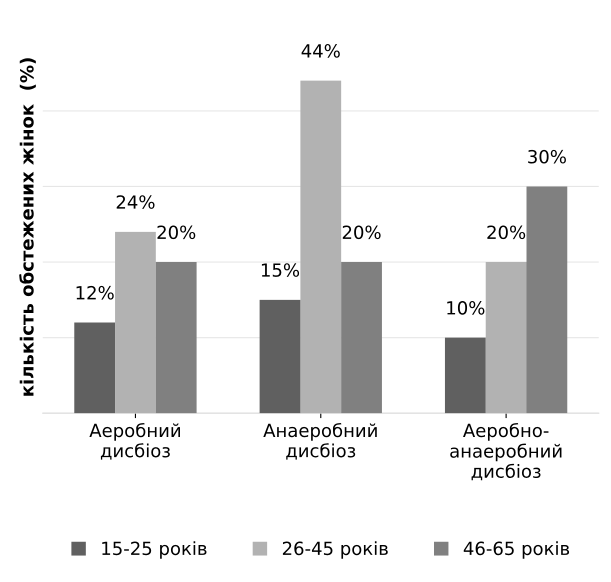 Image resolution: width=611 pixels, height=582 pixels. Describe the element at coordinates (135, 202) in the screenshot. I see `data-label: 24%` at that location.